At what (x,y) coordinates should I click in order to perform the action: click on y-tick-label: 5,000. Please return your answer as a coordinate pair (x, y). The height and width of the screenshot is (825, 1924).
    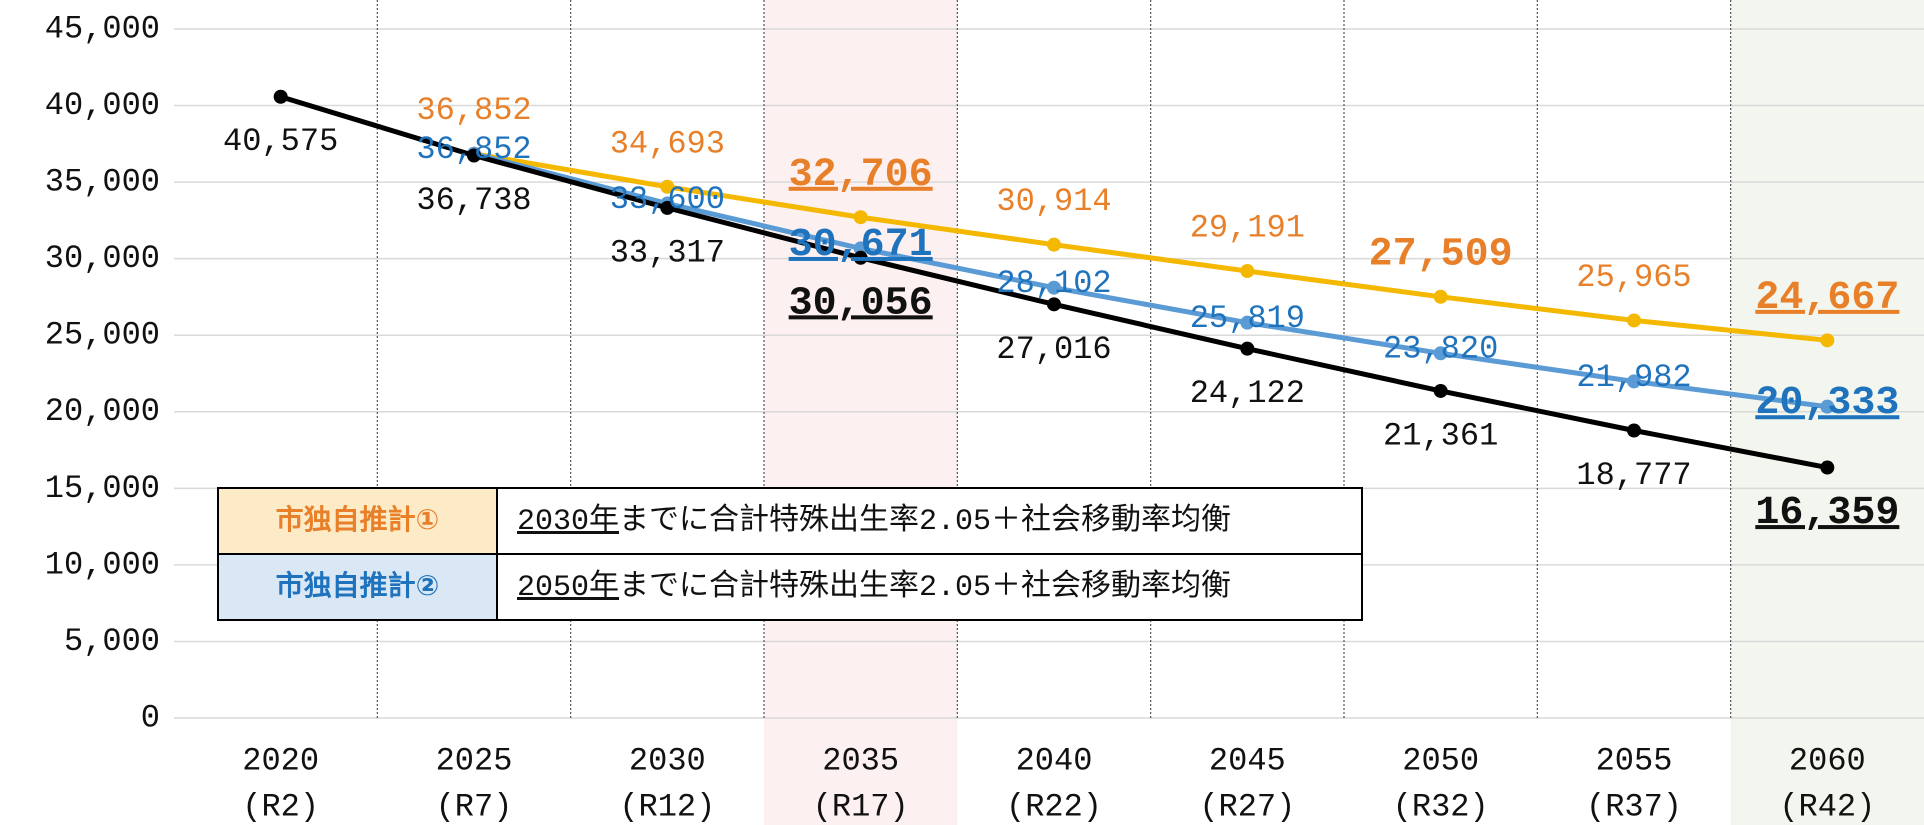
    Looking at the image, I should click on (112, 641).